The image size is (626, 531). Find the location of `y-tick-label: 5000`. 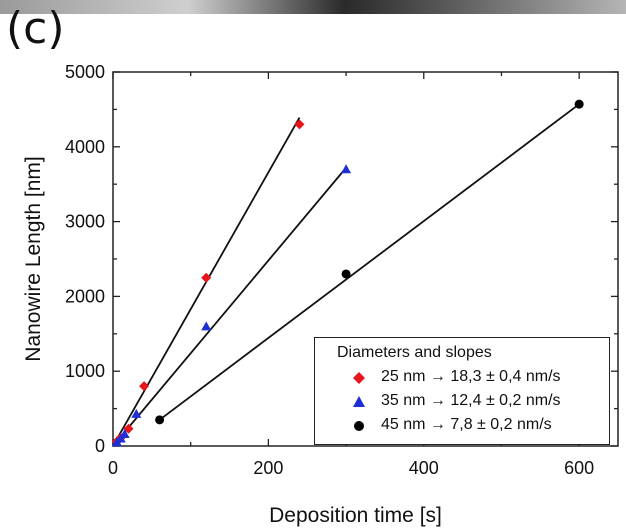

y-tick-label: 5000 is located at coordinates (85, 72).